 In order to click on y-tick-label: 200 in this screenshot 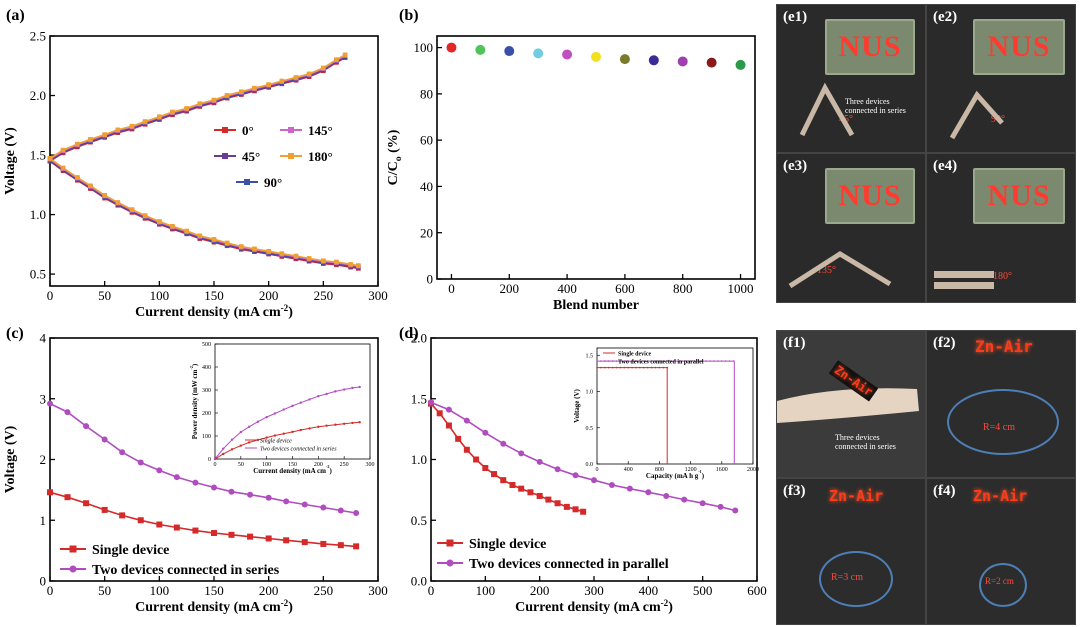, I will do `click(206, 414)`.